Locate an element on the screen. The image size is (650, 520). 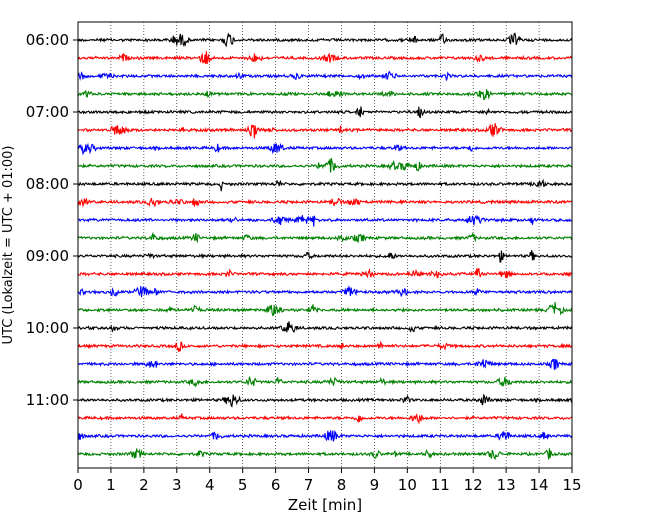
y-axis-label: UTC (Lokalzeit = UTC + 01:00) is located at coordinates (8, 245).